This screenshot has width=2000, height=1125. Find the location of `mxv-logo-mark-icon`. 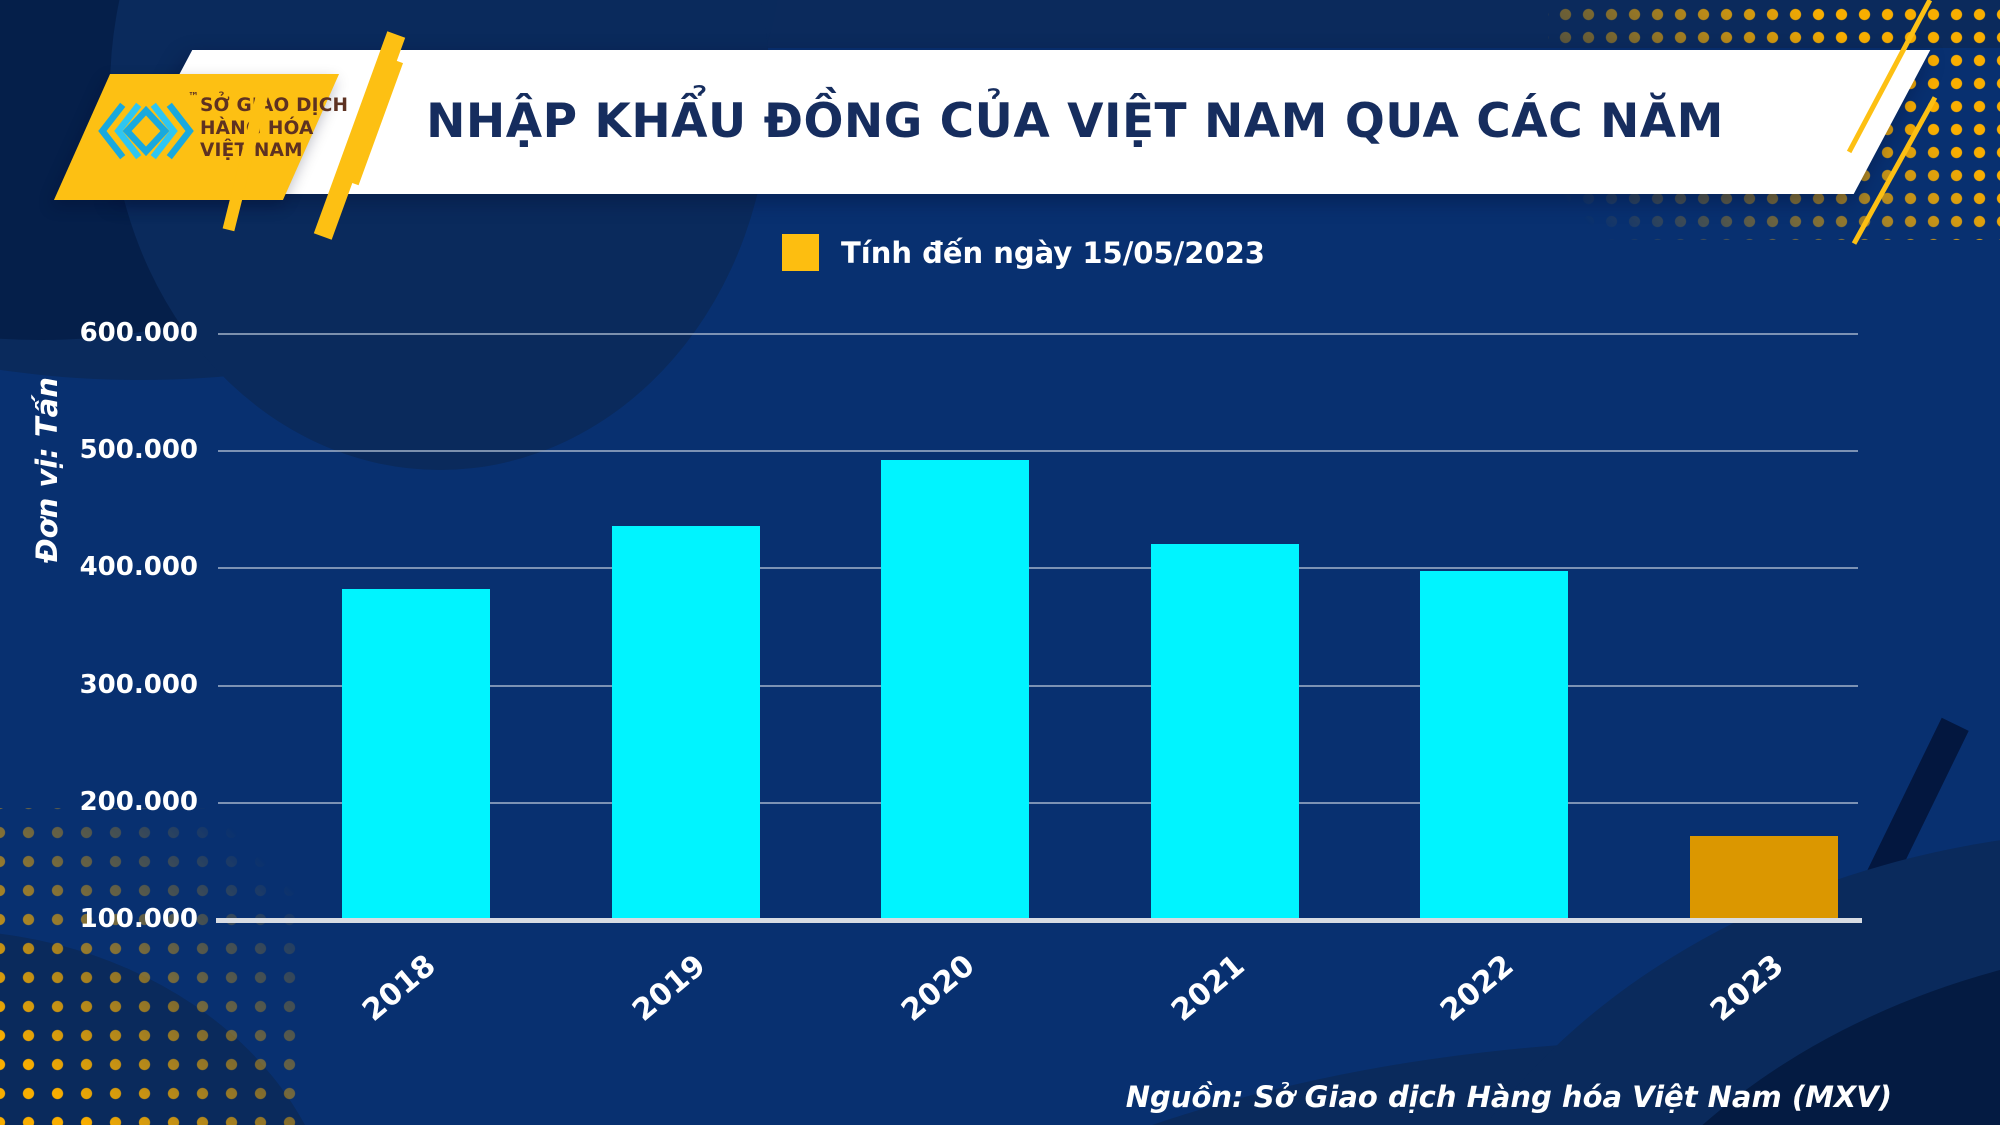

mxv-logo-mark-icon is located at coordinates (146, 131).